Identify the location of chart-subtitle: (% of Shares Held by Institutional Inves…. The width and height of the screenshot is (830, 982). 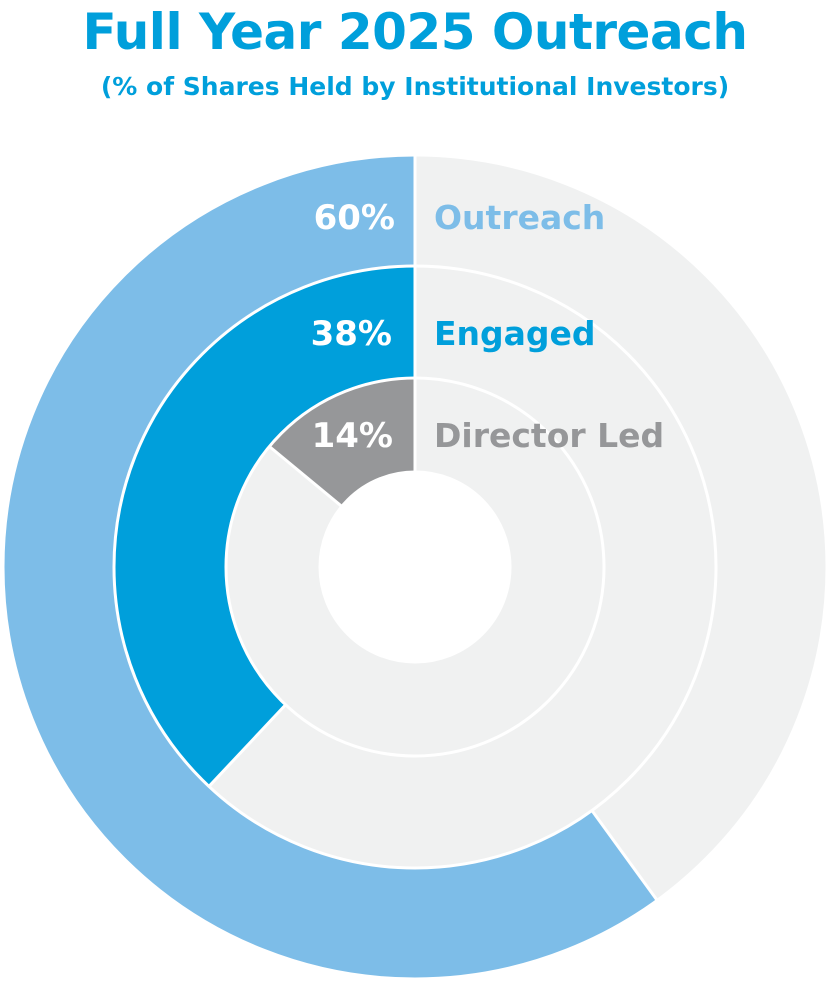
(415, 86).